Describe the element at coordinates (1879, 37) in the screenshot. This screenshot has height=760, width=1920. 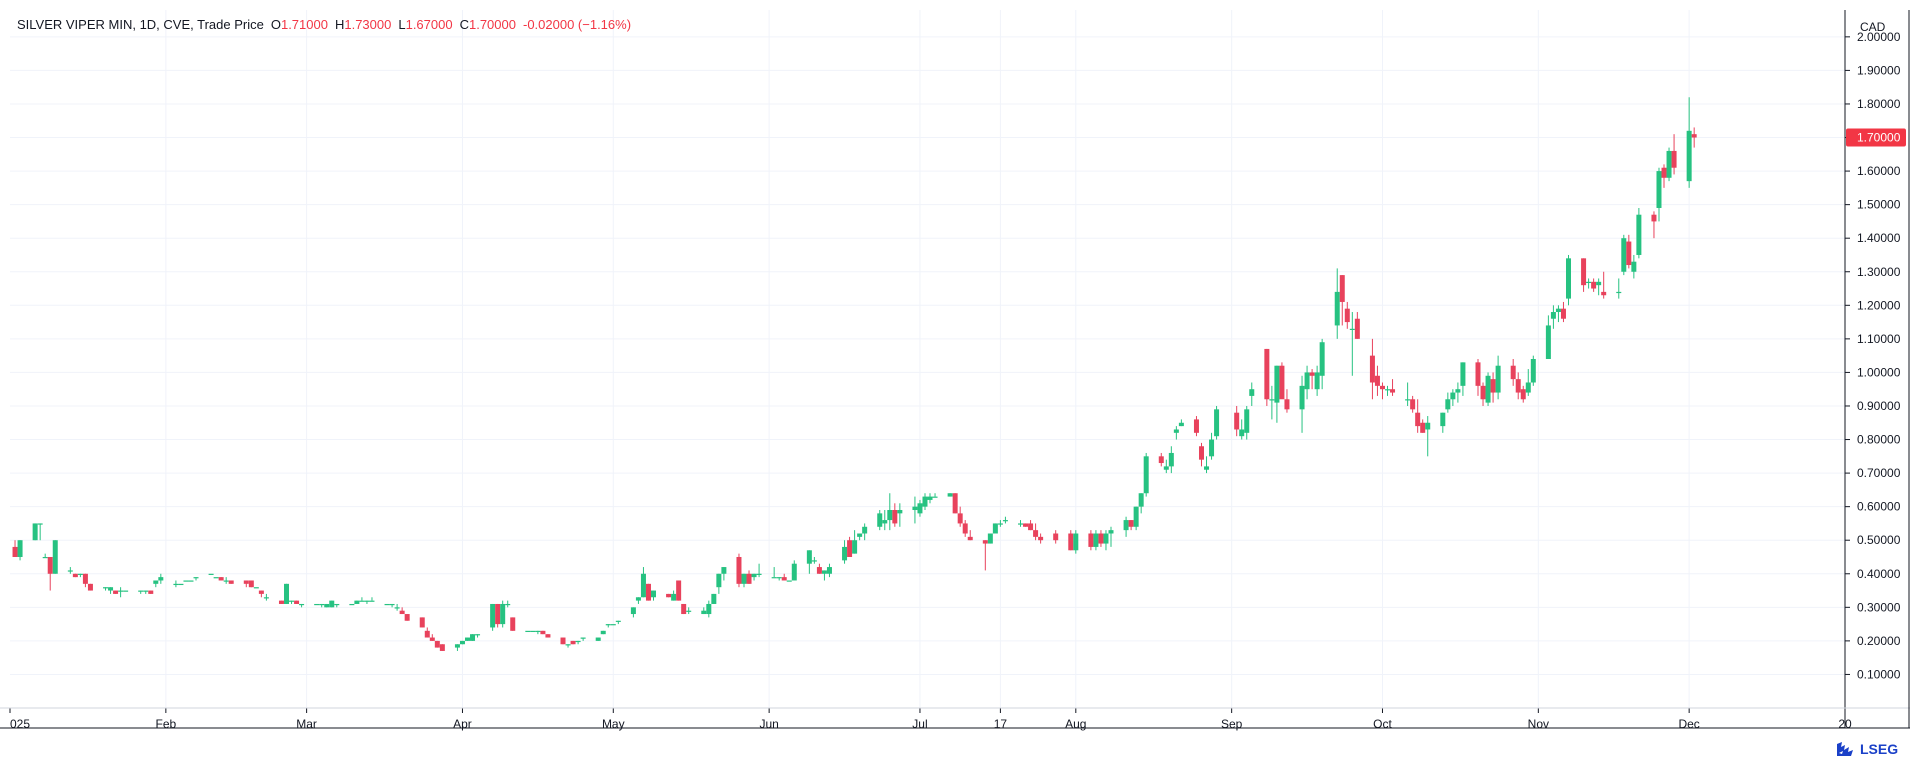
I see `y-tick-label: 2.00000` at that location.